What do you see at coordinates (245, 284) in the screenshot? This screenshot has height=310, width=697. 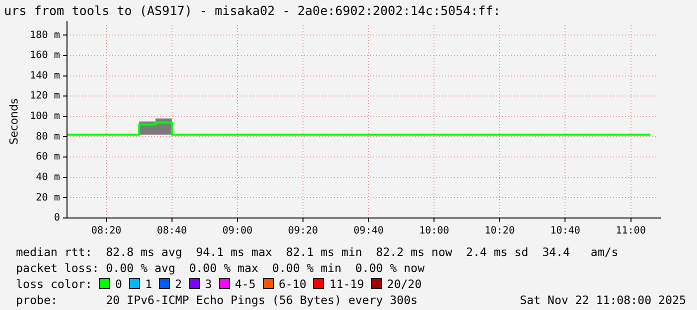 I see `text: 4-5` at bounding box center [245, 284].